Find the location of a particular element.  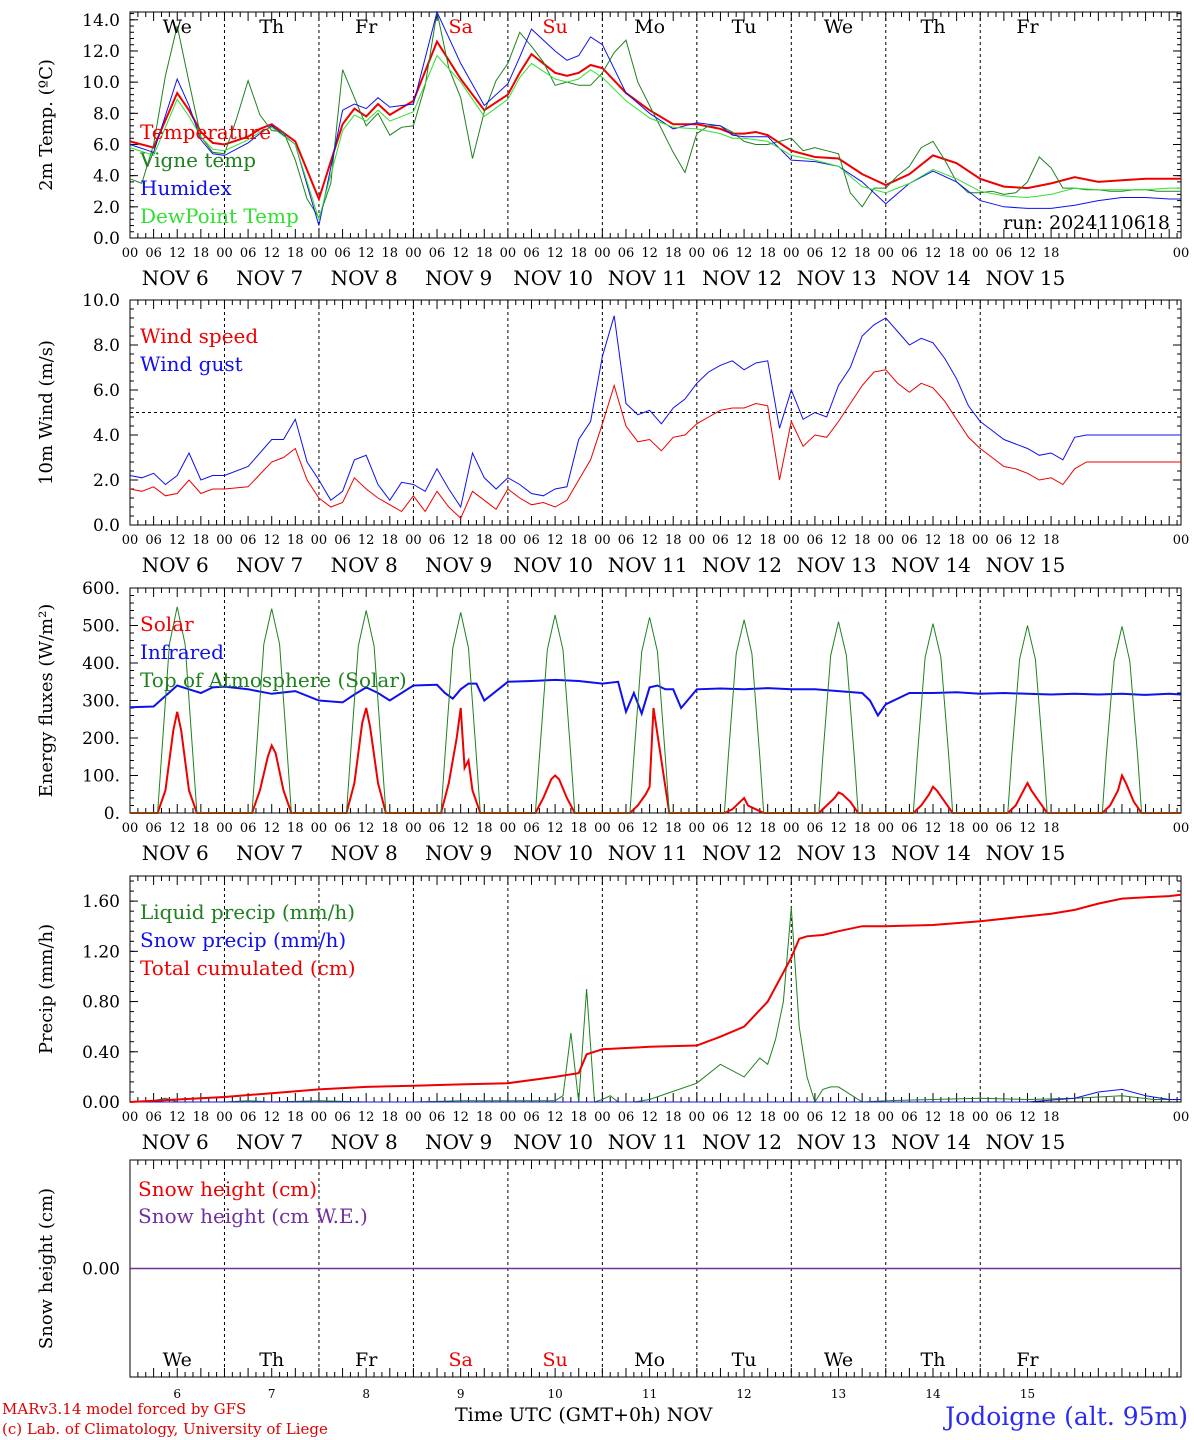

date-label: NOV 10 is located at coordinates (553, 278).